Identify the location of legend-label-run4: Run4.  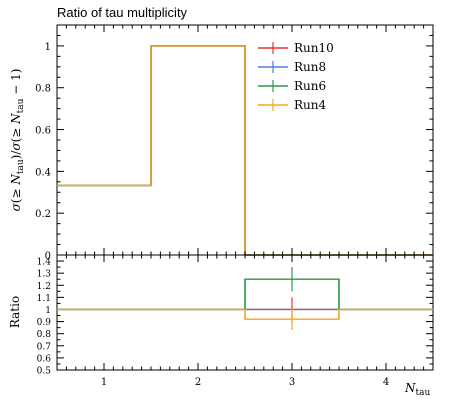
(310, 105).